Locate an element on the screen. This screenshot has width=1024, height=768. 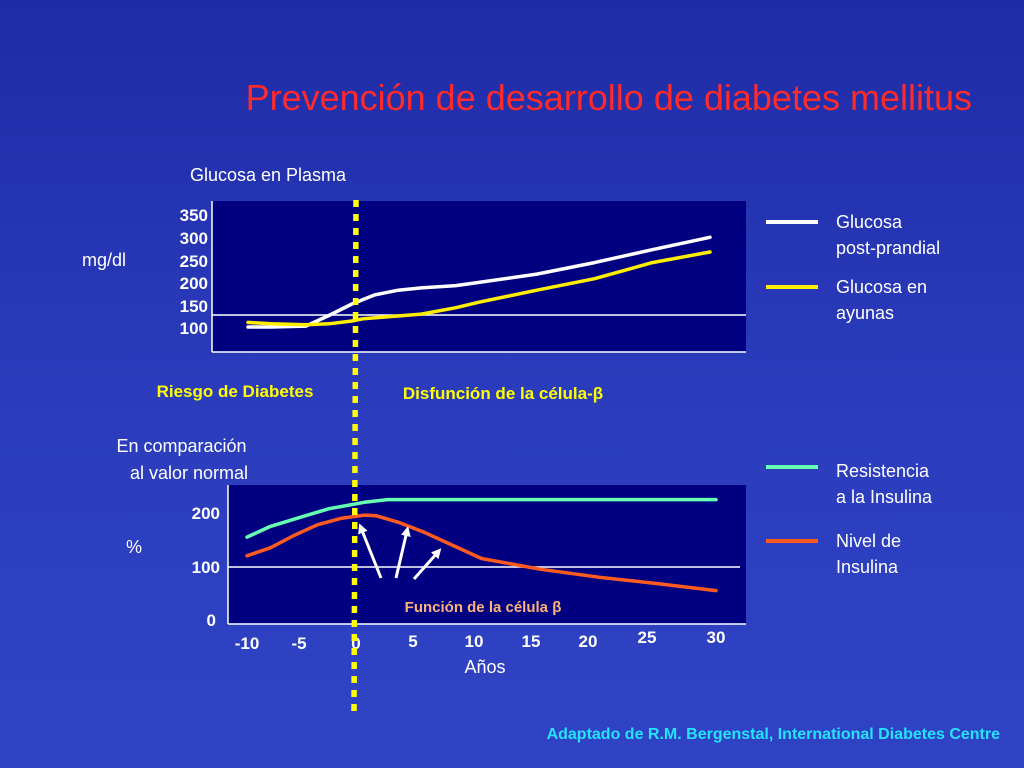
insulin-y-label-line: En comparación is located at coordinates (181, 446).